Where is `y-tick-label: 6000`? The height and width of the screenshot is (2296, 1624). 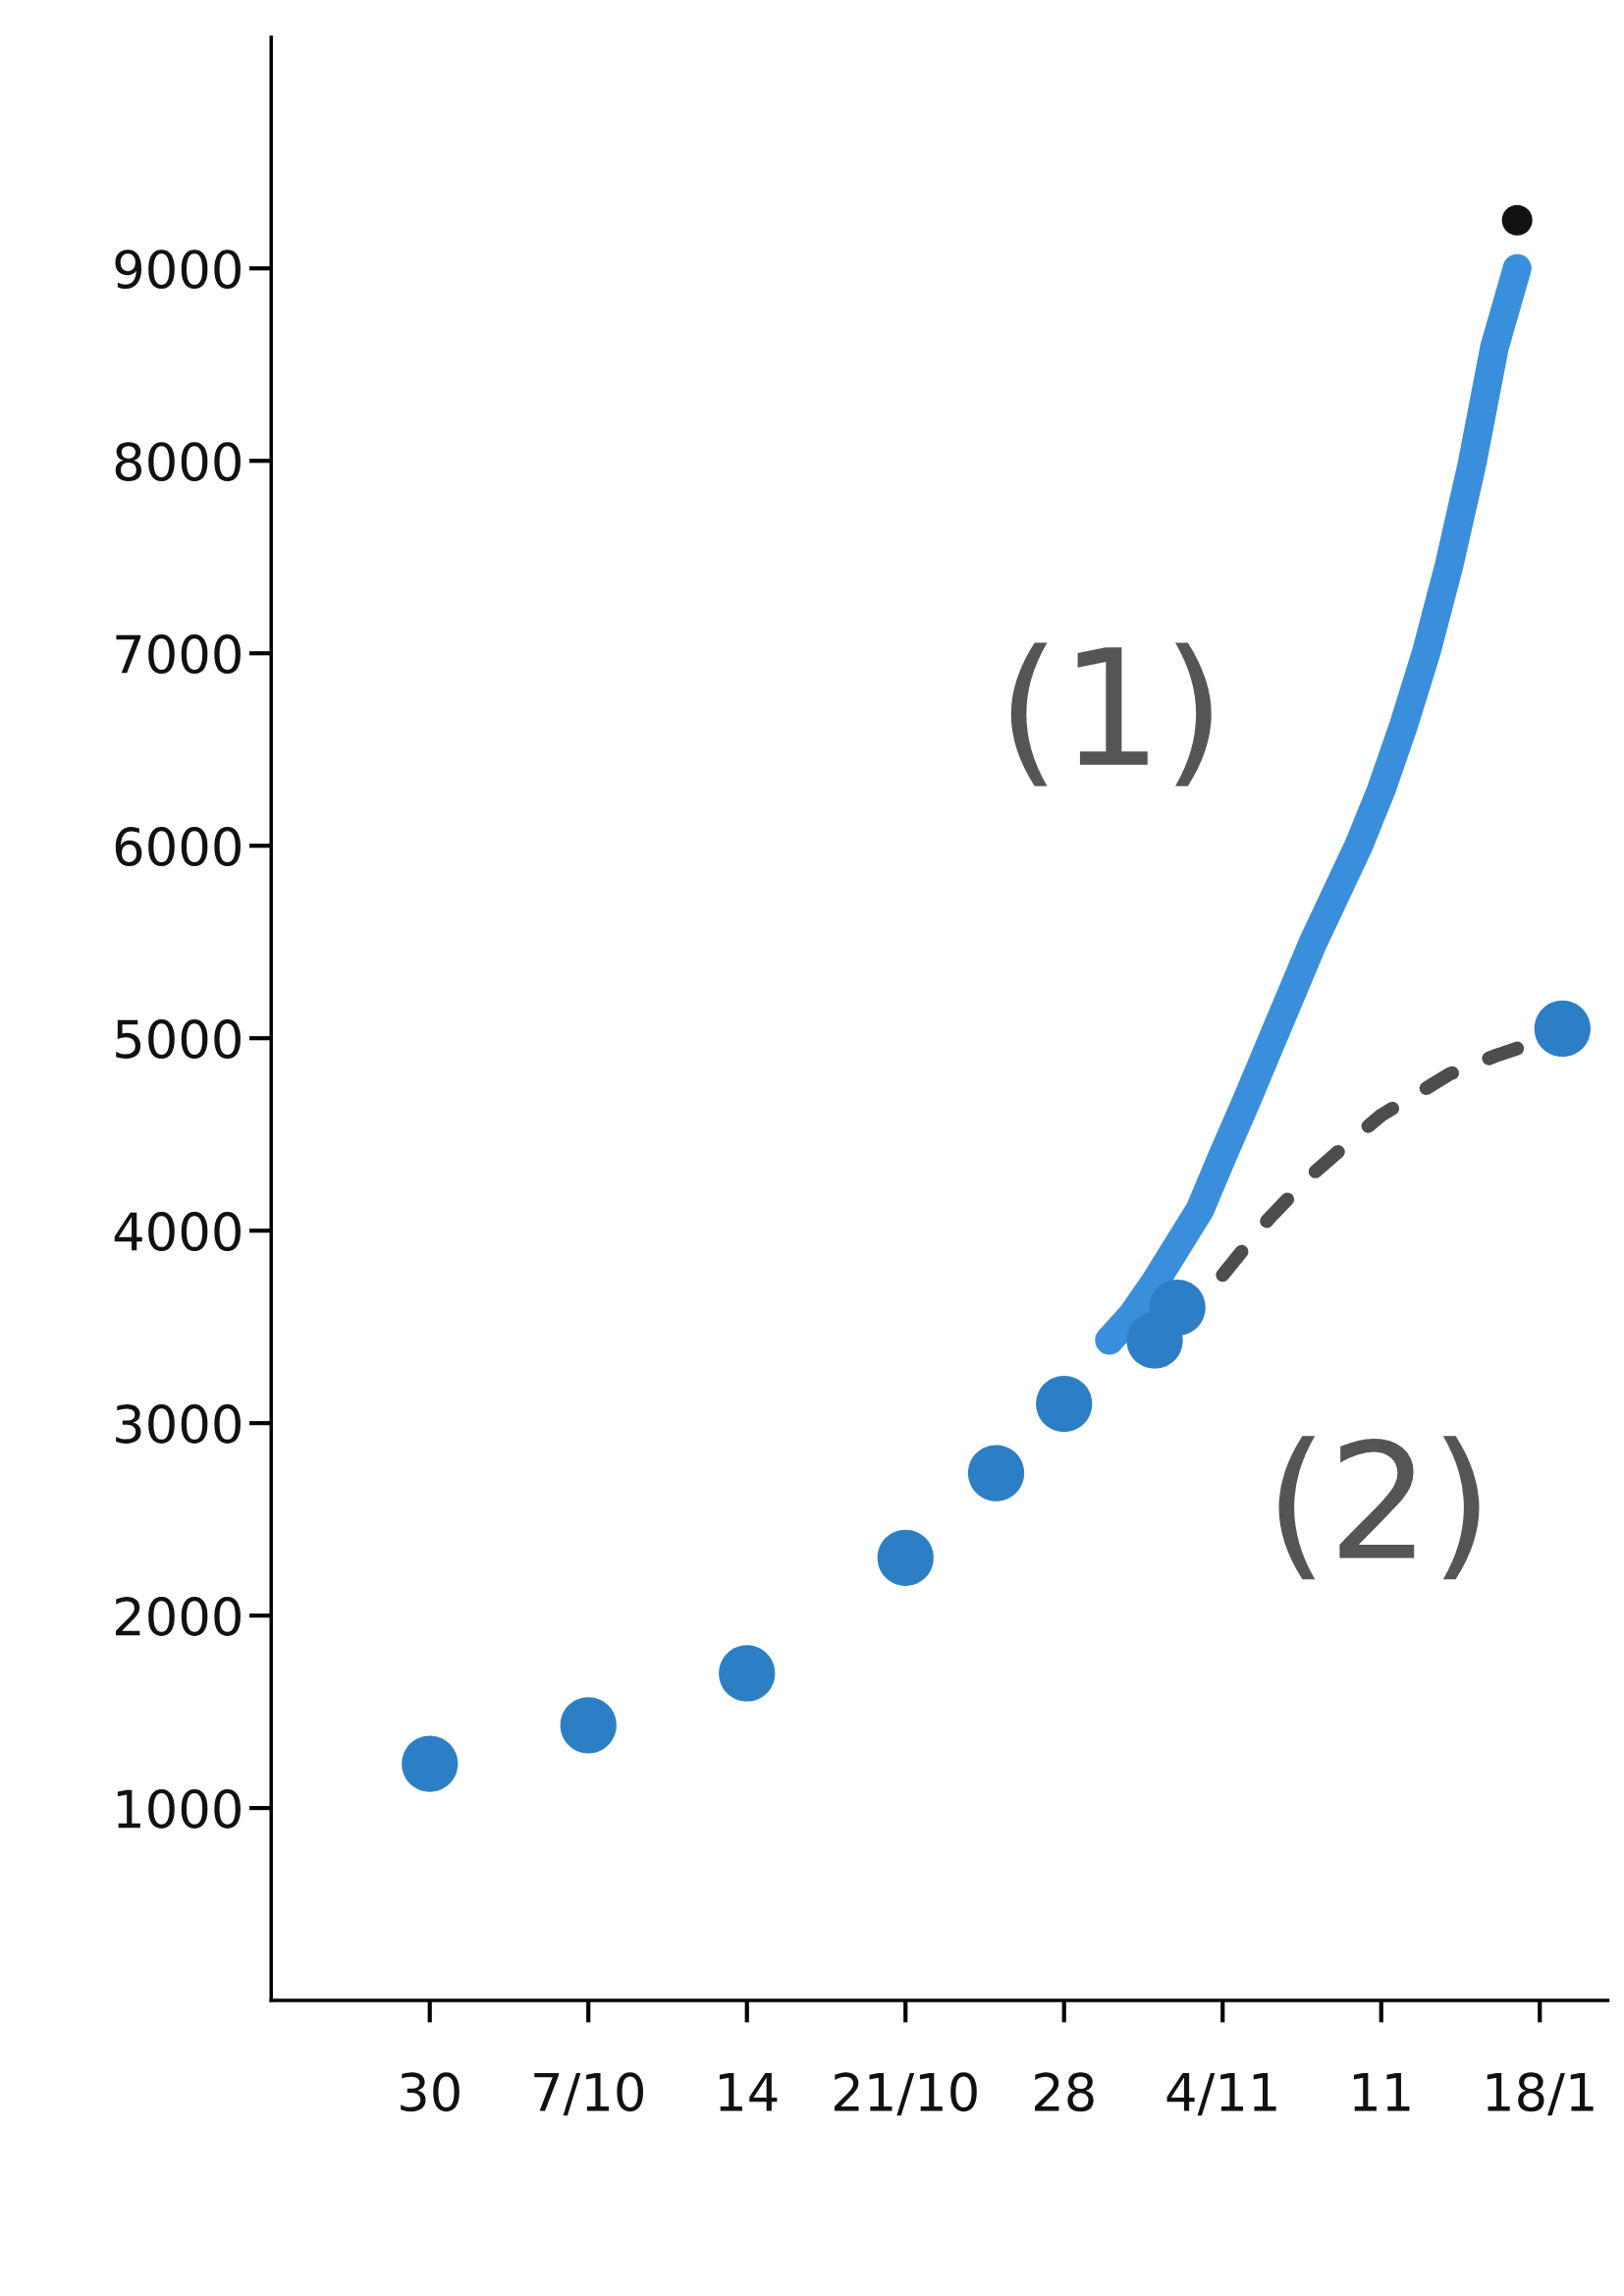
y-tick-label: 6000 is located at coordinates (178, 847).